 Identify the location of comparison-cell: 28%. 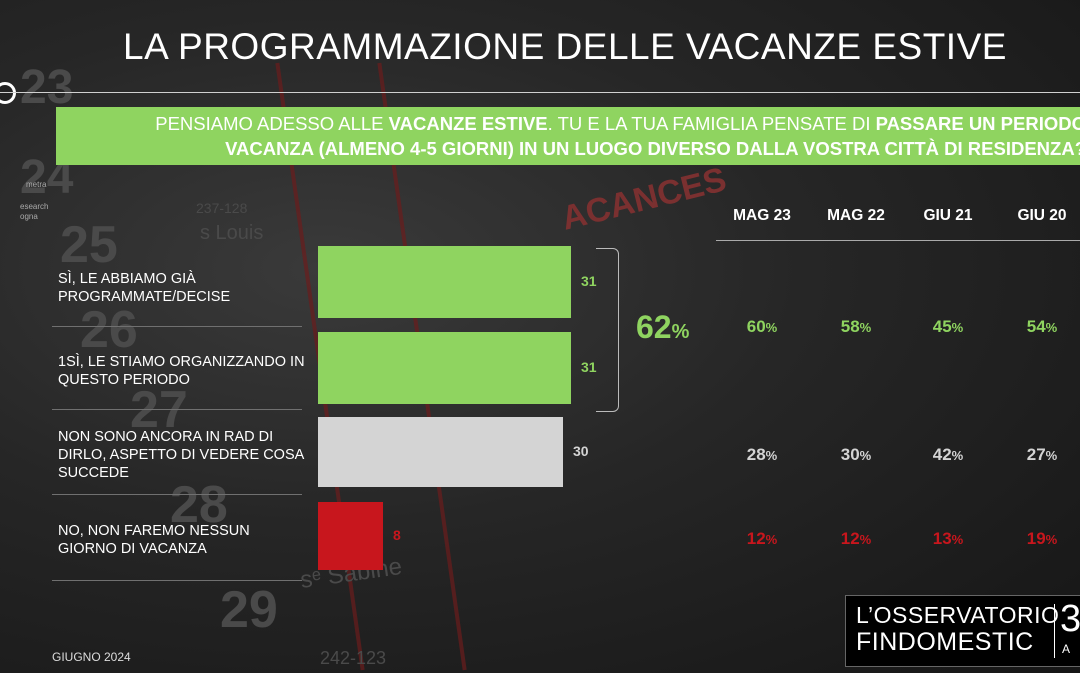
(762, 455).